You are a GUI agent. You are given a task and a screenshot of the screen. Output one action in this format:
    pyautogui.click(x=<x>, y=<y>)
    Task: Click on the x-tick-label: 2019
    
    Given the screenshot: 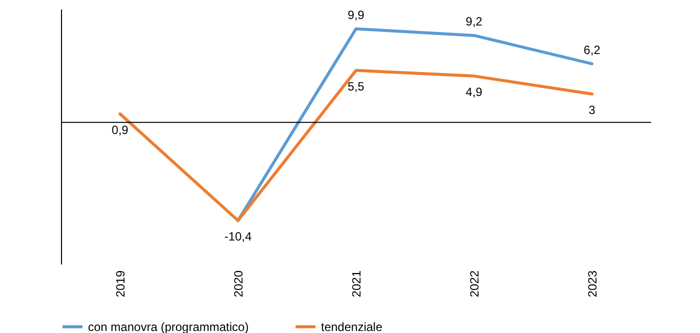 What is the action you would take?
    pyautogui.click(x=121, y=284)
    